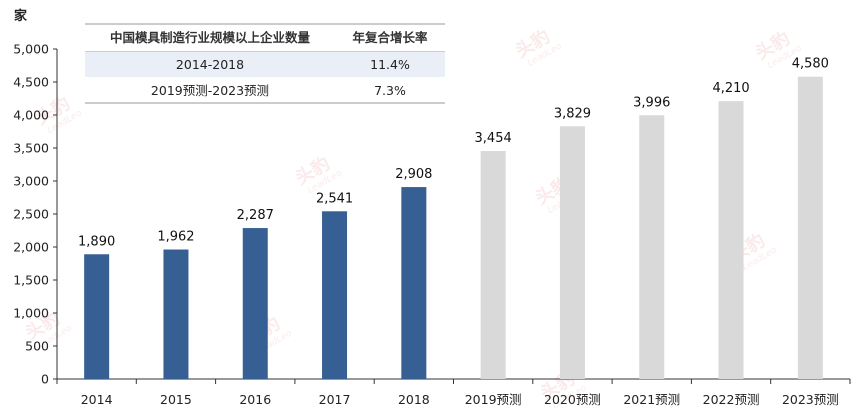  I want to click on x-tick-label: 2014, so click(97, 399).